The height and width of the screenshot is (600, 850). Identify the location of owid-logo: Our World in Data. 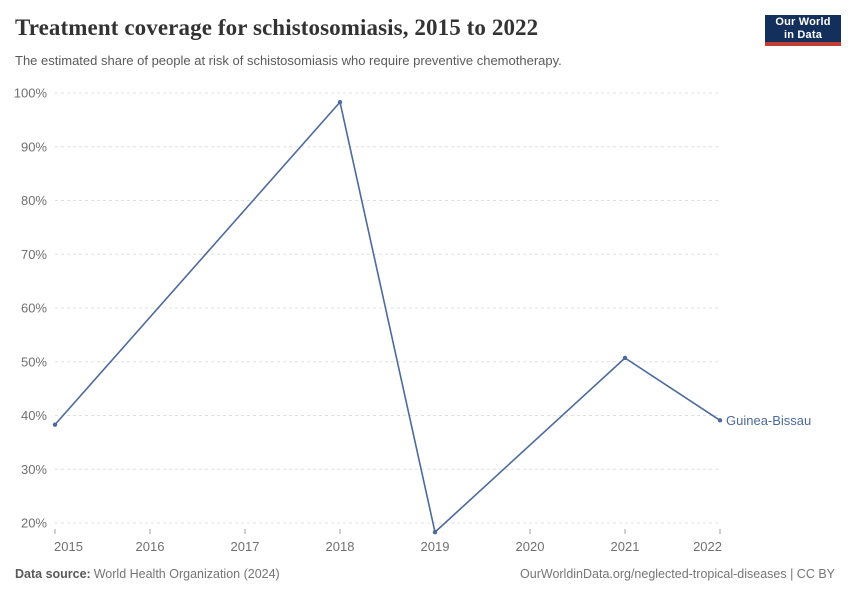
(803, 30).